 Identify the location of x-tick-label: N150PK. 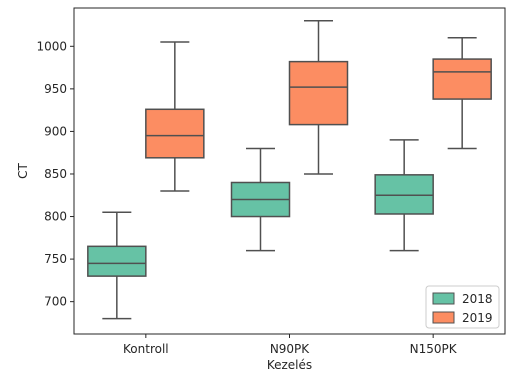
(434, 349).